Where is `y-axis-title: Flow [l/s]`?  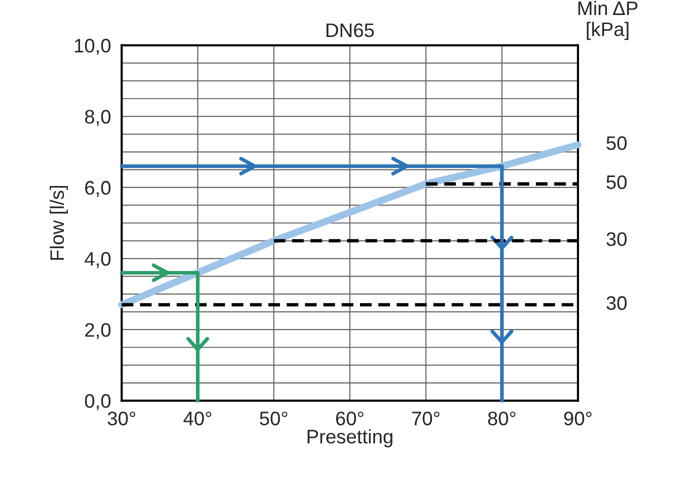
y-axis-title: Flow [l/s] is located at coordinates (59, 223).